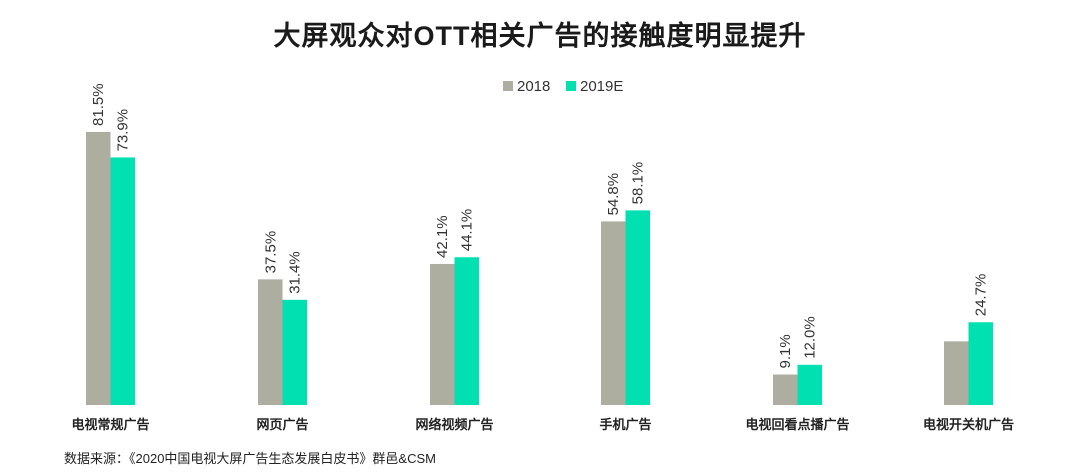 The height and width of the screenshot is (475, 1080). I want to click on category-label-0: 电视常规广告, so click(110, 424).